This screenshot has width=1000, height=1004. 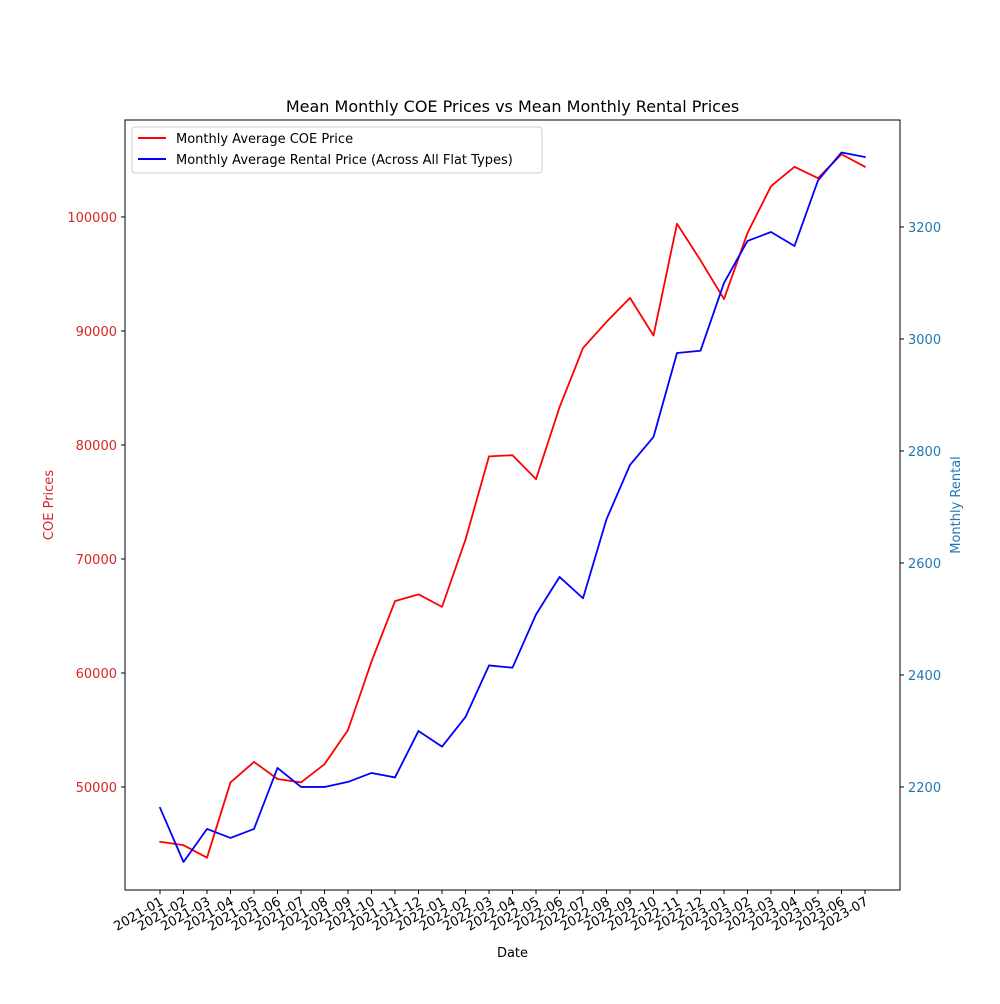 I want to click on y-right-tick-label: 2400, so click(x=924, y=676).